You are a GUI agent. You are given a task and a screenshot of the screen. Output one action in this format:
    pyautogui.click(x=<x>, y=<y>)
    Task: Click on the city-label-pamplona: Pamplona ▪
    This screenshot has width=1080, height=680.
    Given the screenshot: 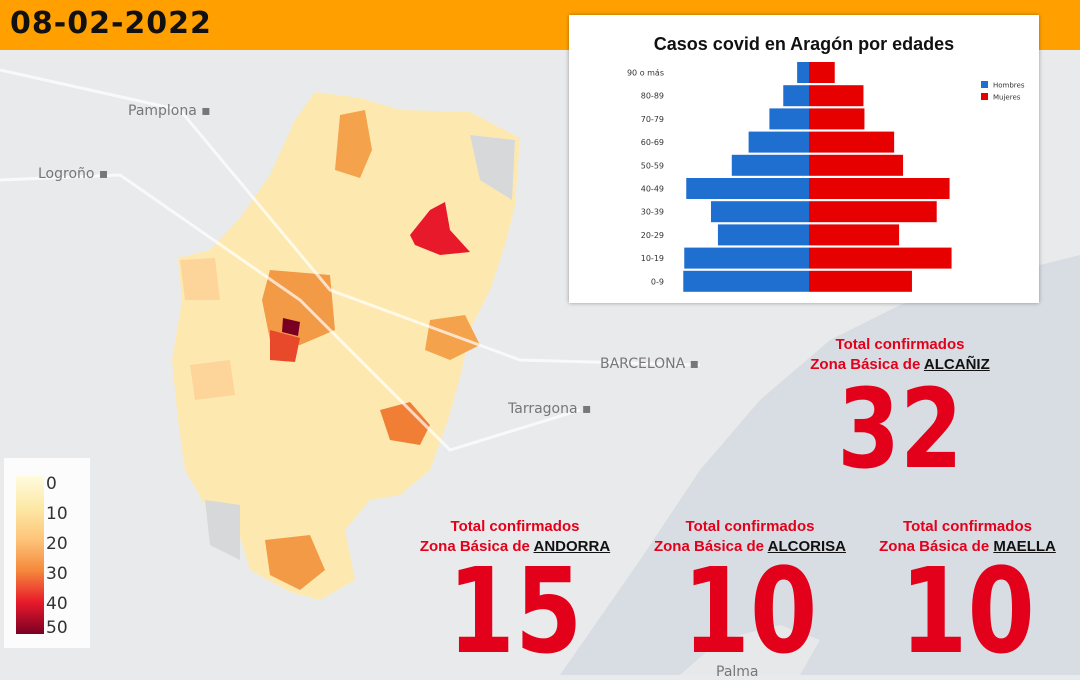 What is the action you would take?
    pyautogui.click(x=169, y=111)
    